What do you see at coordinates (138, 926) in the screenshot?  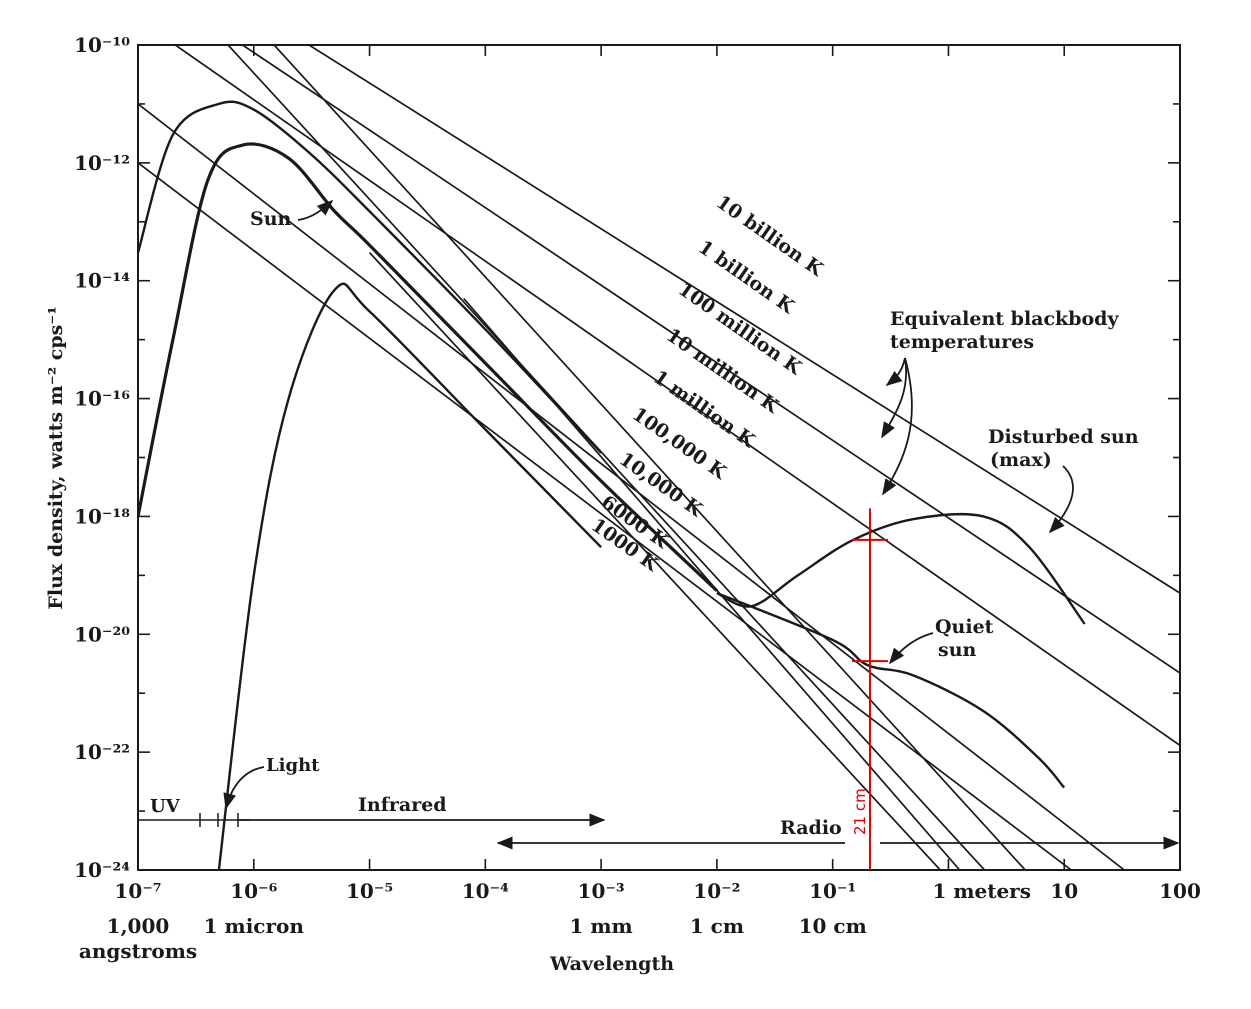 I see `x-tick-sublabel: 1,000` at bounding box center [138, 926].